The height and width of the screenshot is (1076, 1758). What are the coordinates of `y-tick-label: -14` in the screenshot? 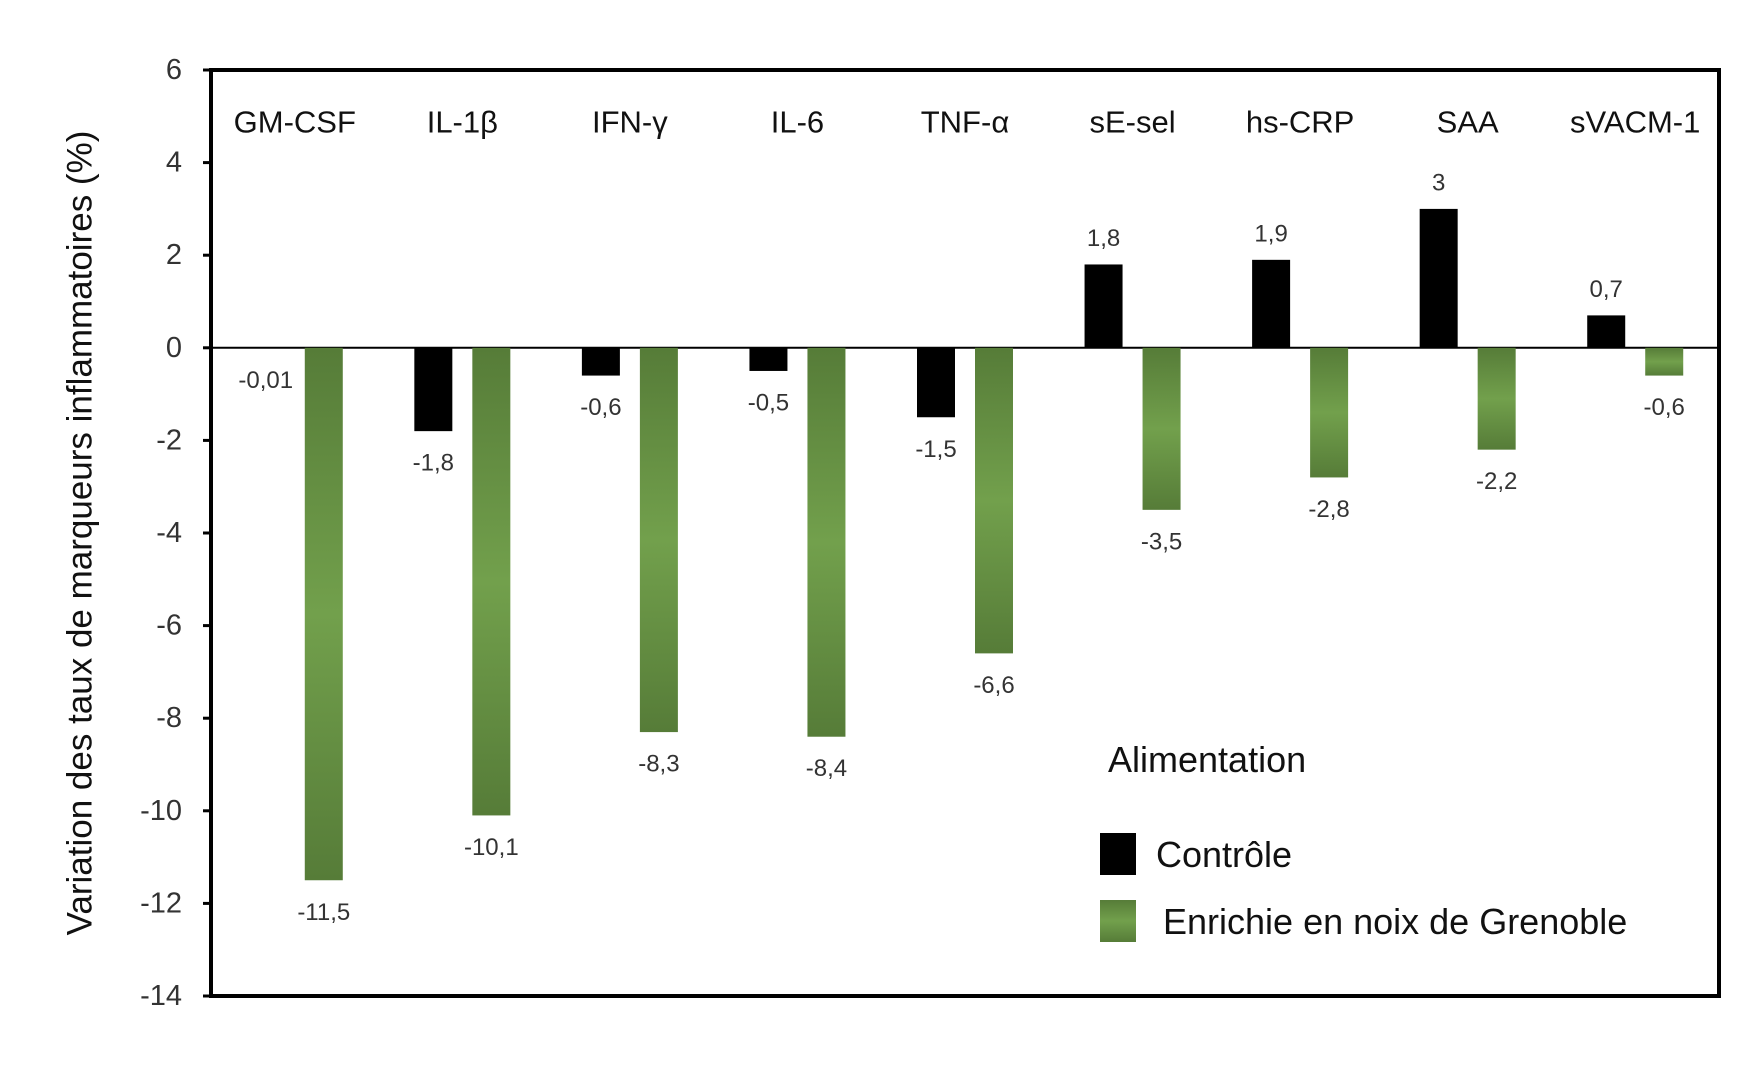 It's located at (161, 996).